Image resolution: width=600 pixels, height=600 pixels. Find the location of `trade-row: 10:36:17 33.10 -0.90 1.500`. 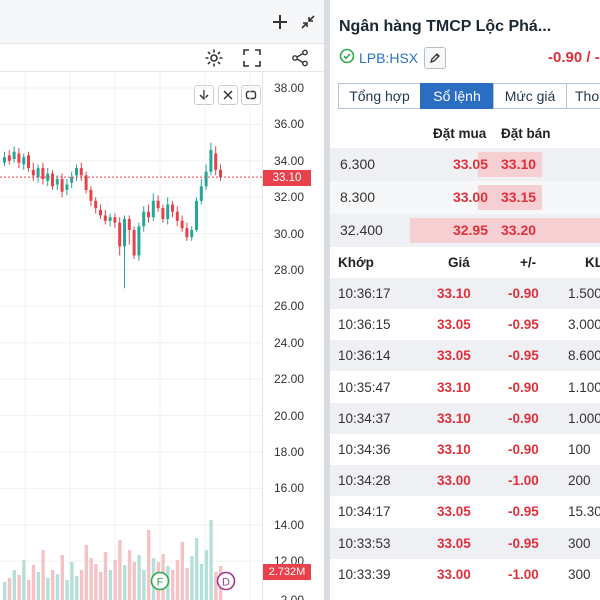

trade-row: 10:36:17 33.10 -0.90 1.500 is located at coordinates (465, 293).